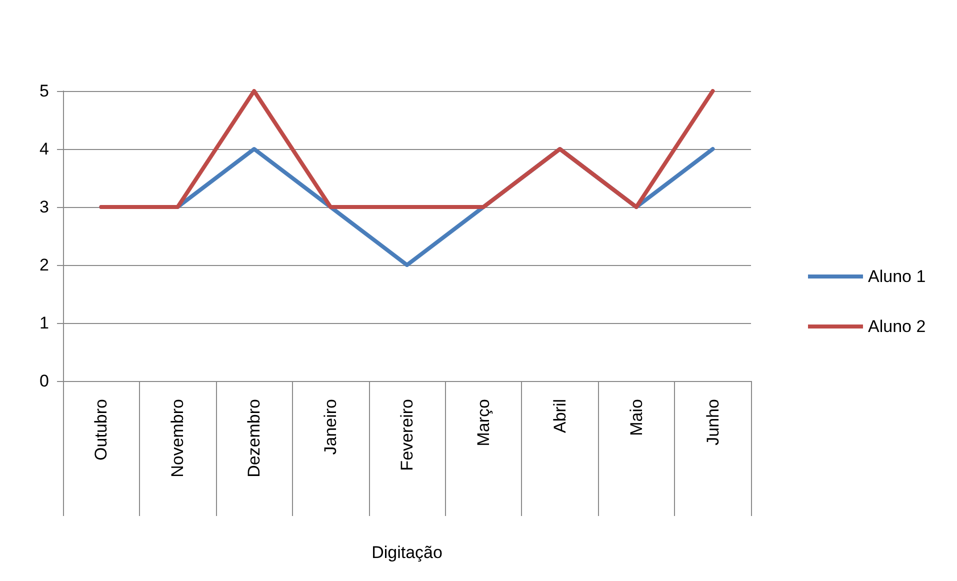 The width and height of the screenshot is (957, 581). What do you see at coordinates (330, 427) in the screenshot?
I see `x-tick-label: Janeiro` at bounding box center [330, 427].